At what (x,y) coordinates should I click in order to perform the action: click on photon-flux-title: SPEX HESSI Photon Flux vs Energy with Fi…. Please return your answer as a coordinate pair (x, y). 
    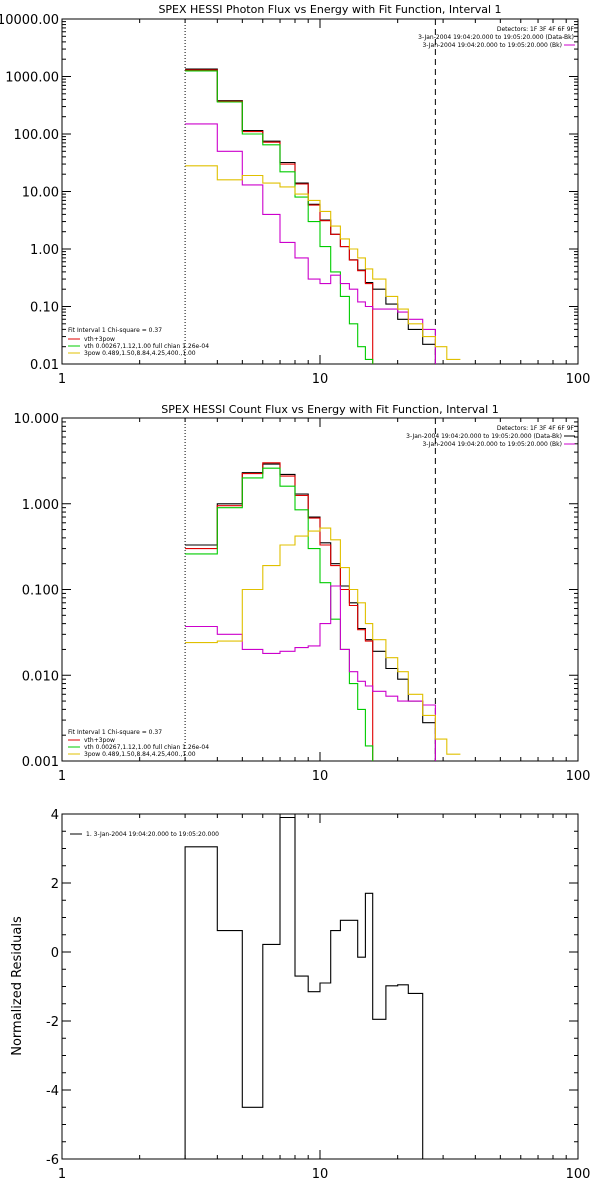
    Looking at the image, I should click on (329, 9).